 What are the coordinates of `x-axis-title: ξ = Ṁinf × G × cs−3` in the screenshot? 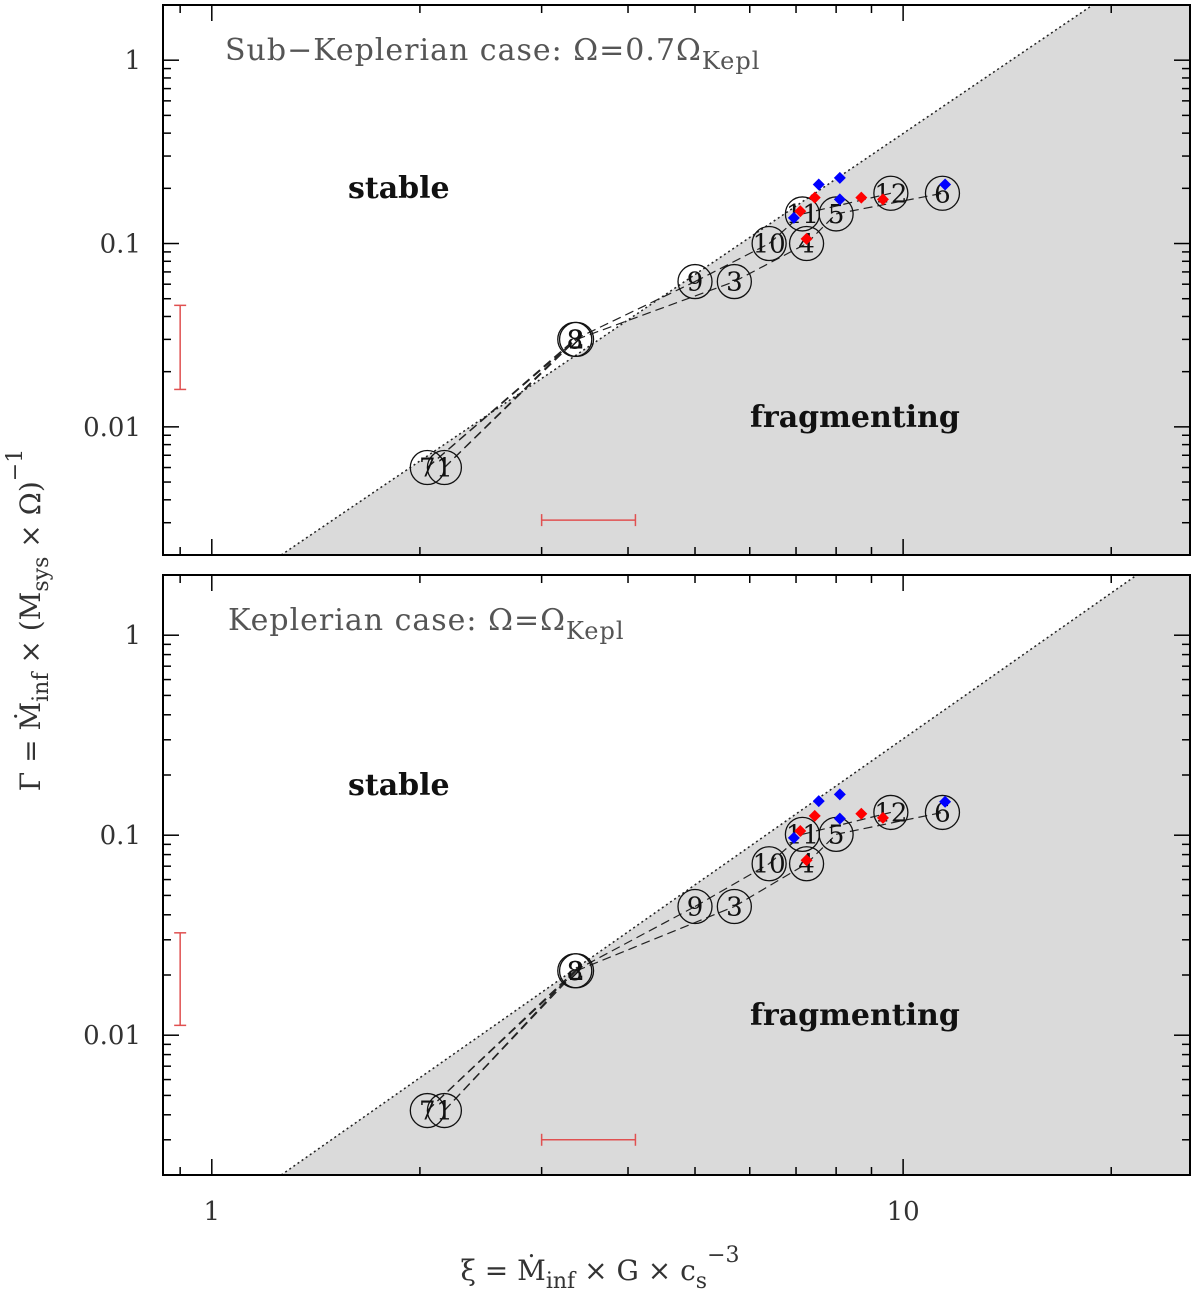 It's located at (599, 1268).